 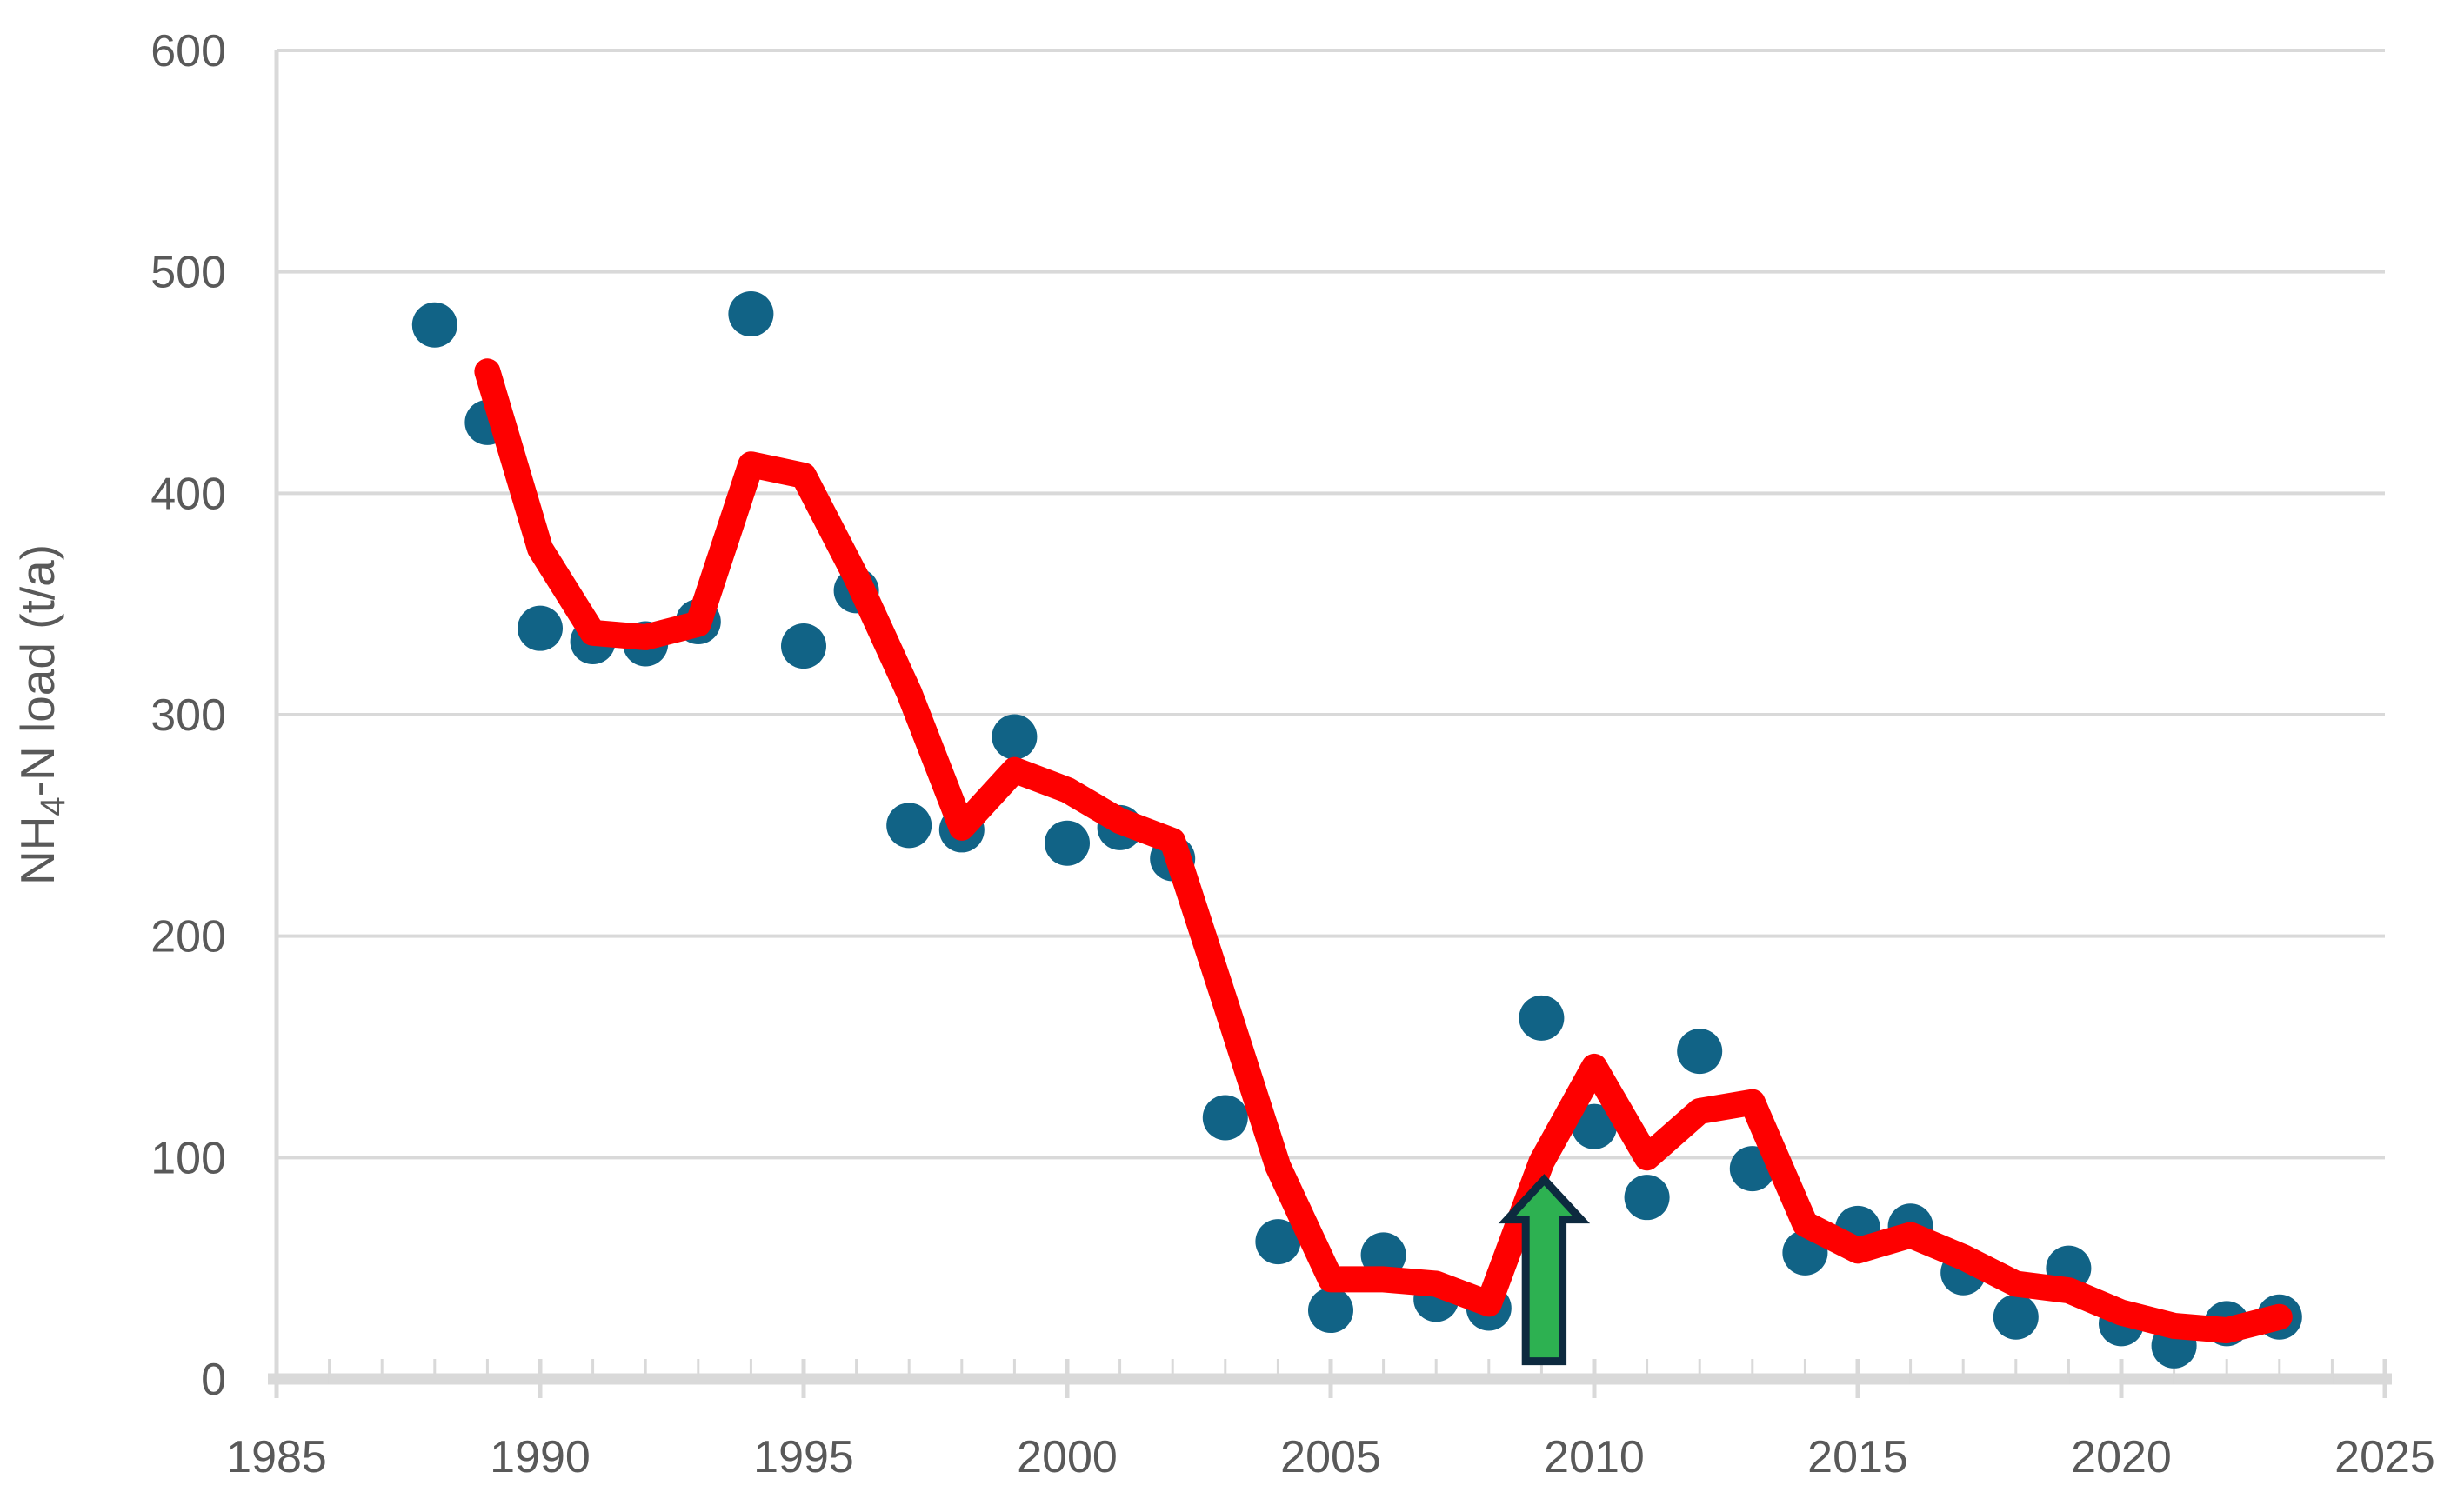 What do you see at coordinates (1330, 1311) in the screenshot?
I see `data-point-2005` at bounding box center [1330, 1311].